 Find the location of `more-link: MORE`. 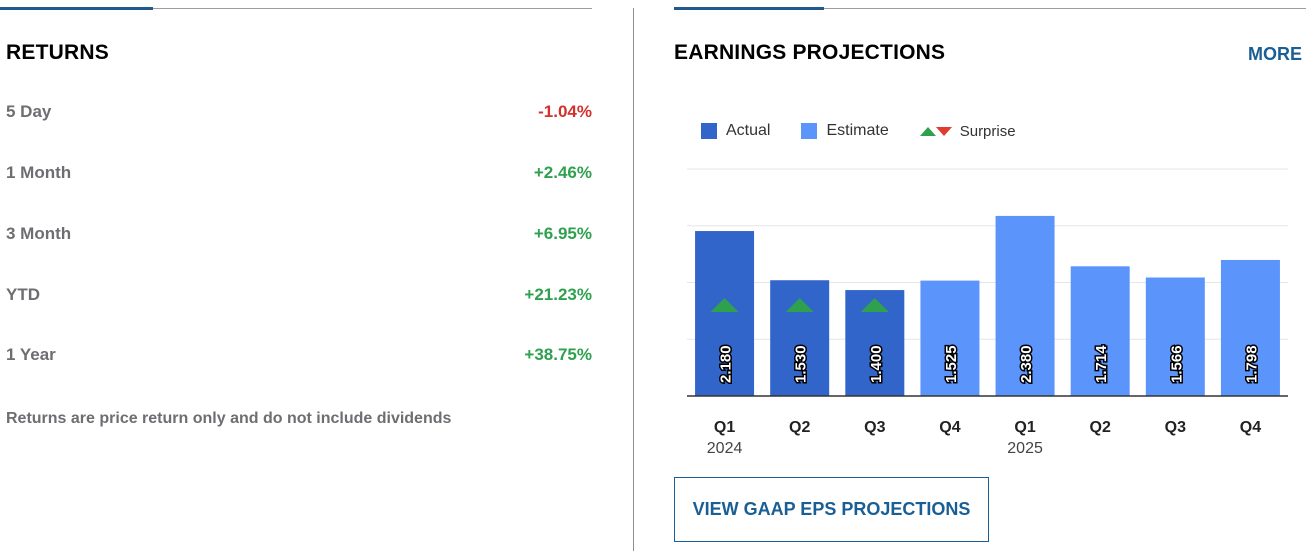

more-link: MORE is located at coordinates (1275, 54).